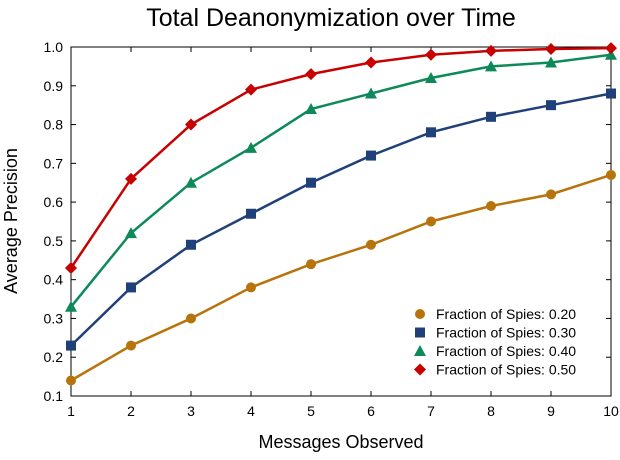 This screenshot has height=460, width=620. I want to click on x-tick-label: 2, so click(131, 411).